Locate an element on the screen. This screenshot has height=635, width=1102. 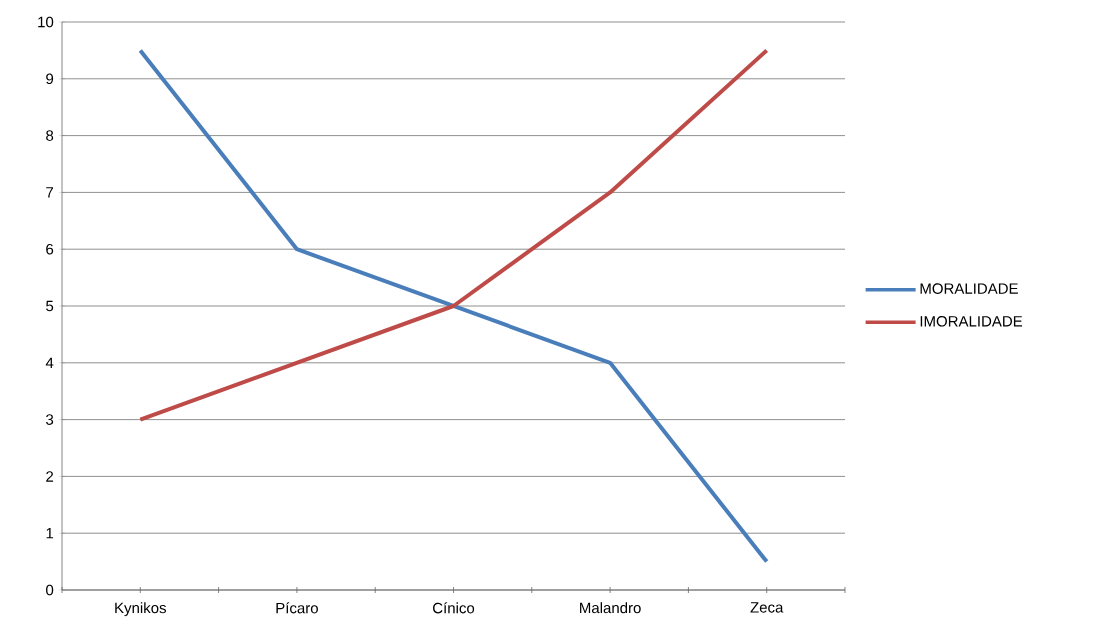
y-tick-label: 8 is located at coordinates (50, 135).